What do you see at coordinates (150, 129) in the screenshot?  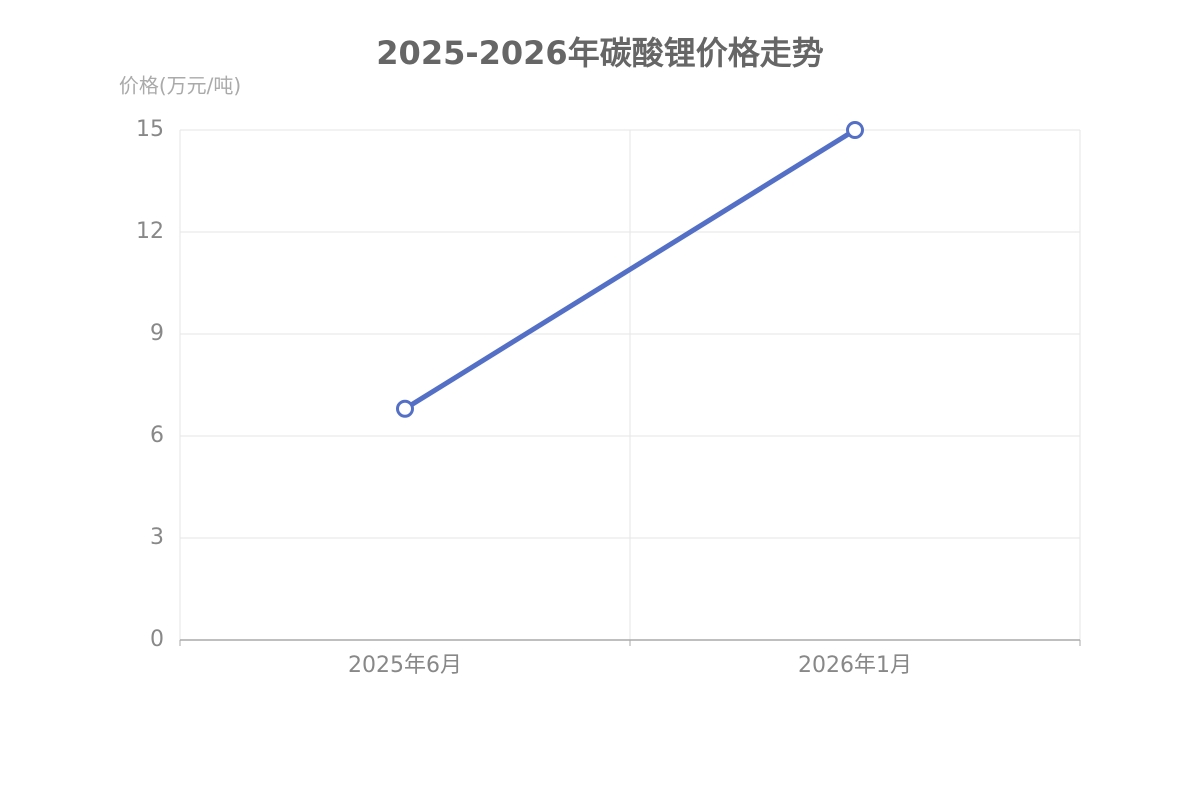 I see `y-tick-label: 15` at bounding box center [150, 129].